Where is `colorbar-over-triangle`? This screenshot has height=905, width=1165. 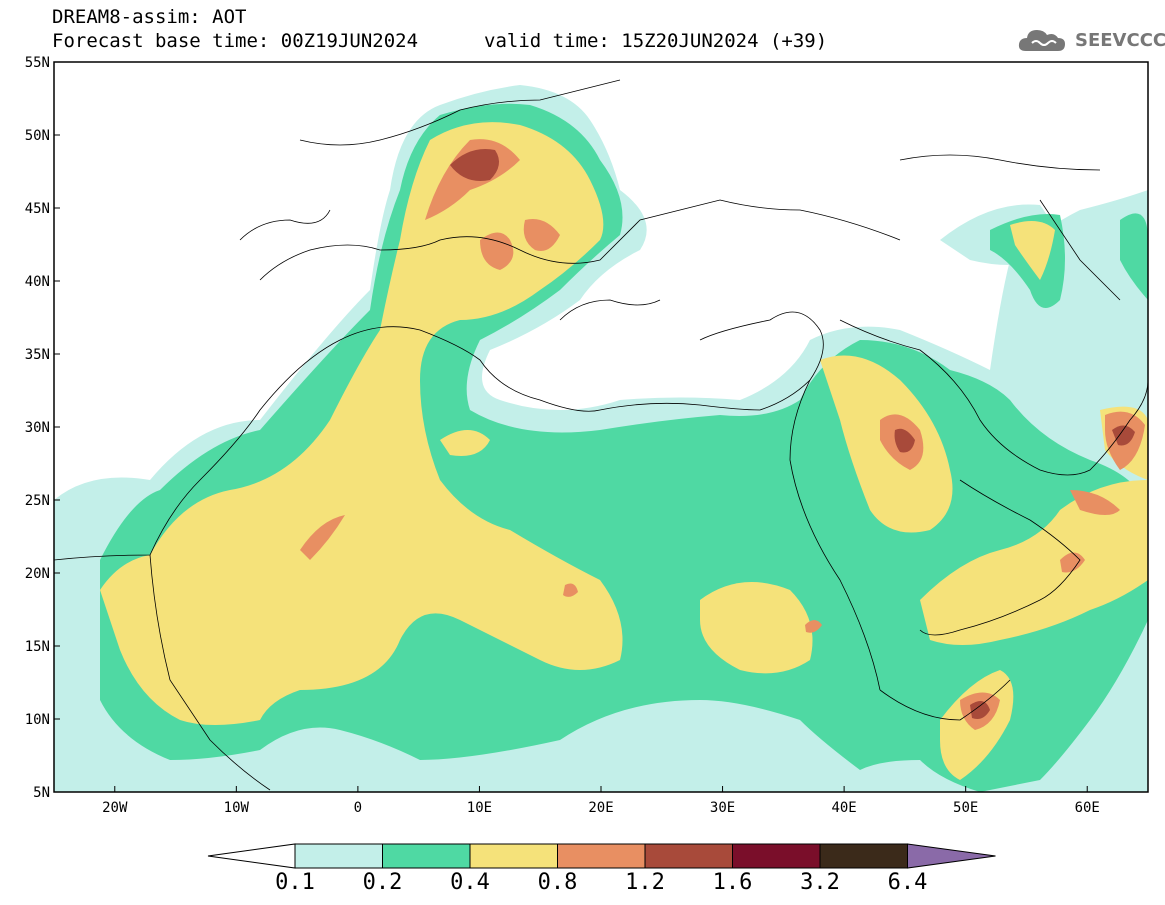 colorbar-over-triangle is located at coordinates (951, 856).